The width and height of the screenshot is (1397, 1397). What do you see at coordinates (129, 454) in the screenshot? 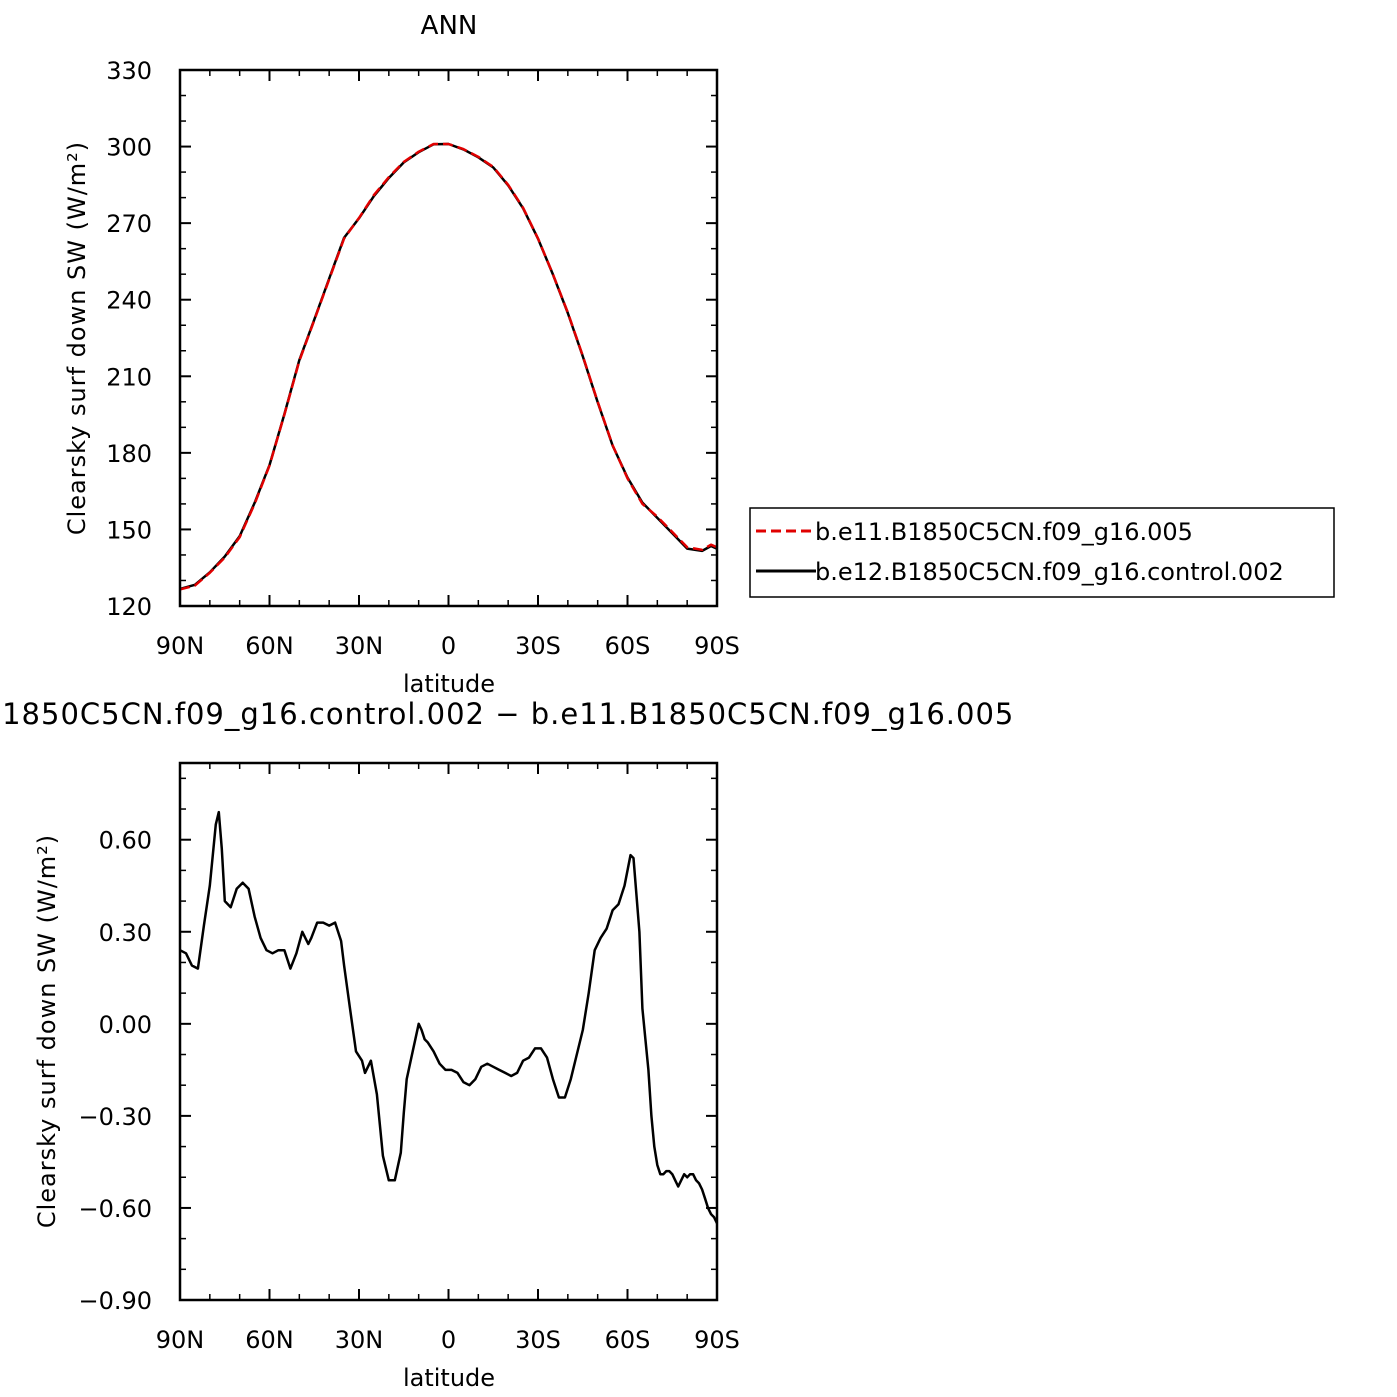
I see `y-tick-label: 180` at bounding box center [129, 454].